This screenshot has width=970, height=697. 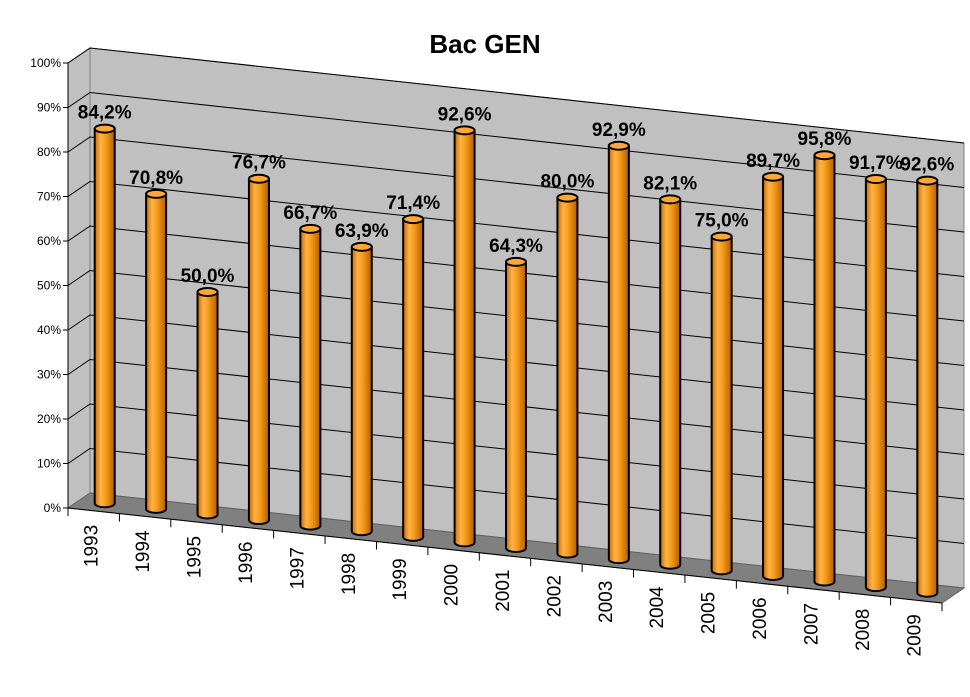 I want to click on x-tick-label: 1994, so click(x=143, y=551).